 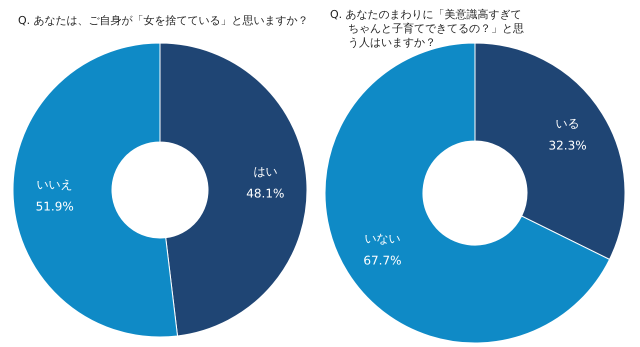 What do you see at coordinates (265, 193) in the screenshot?
I see `data-label: 48.1%` at bounding box center [265, 193].